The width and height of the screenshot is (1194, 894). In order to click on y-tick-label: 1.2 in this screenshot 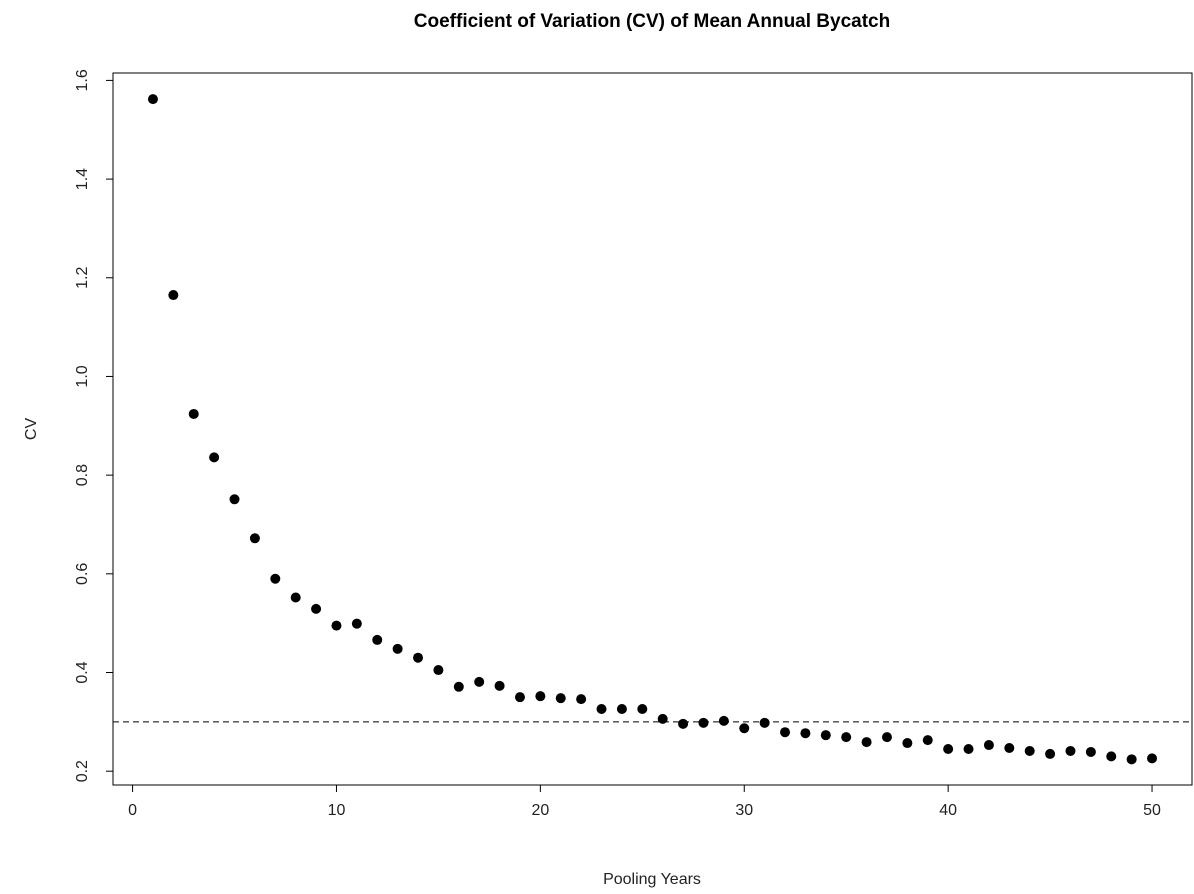, I will do `click(82, 278)`.